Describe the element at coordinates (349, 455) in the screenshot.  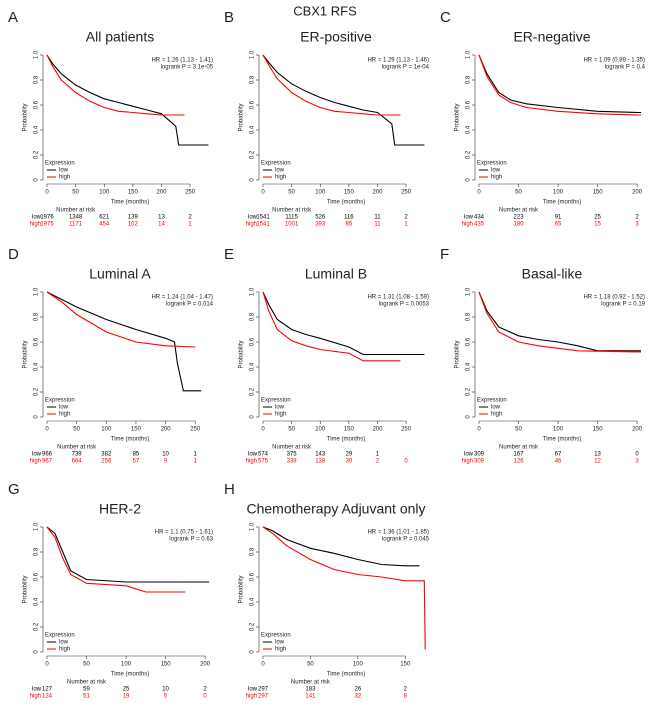
I see `risk-count: 29` at that location.